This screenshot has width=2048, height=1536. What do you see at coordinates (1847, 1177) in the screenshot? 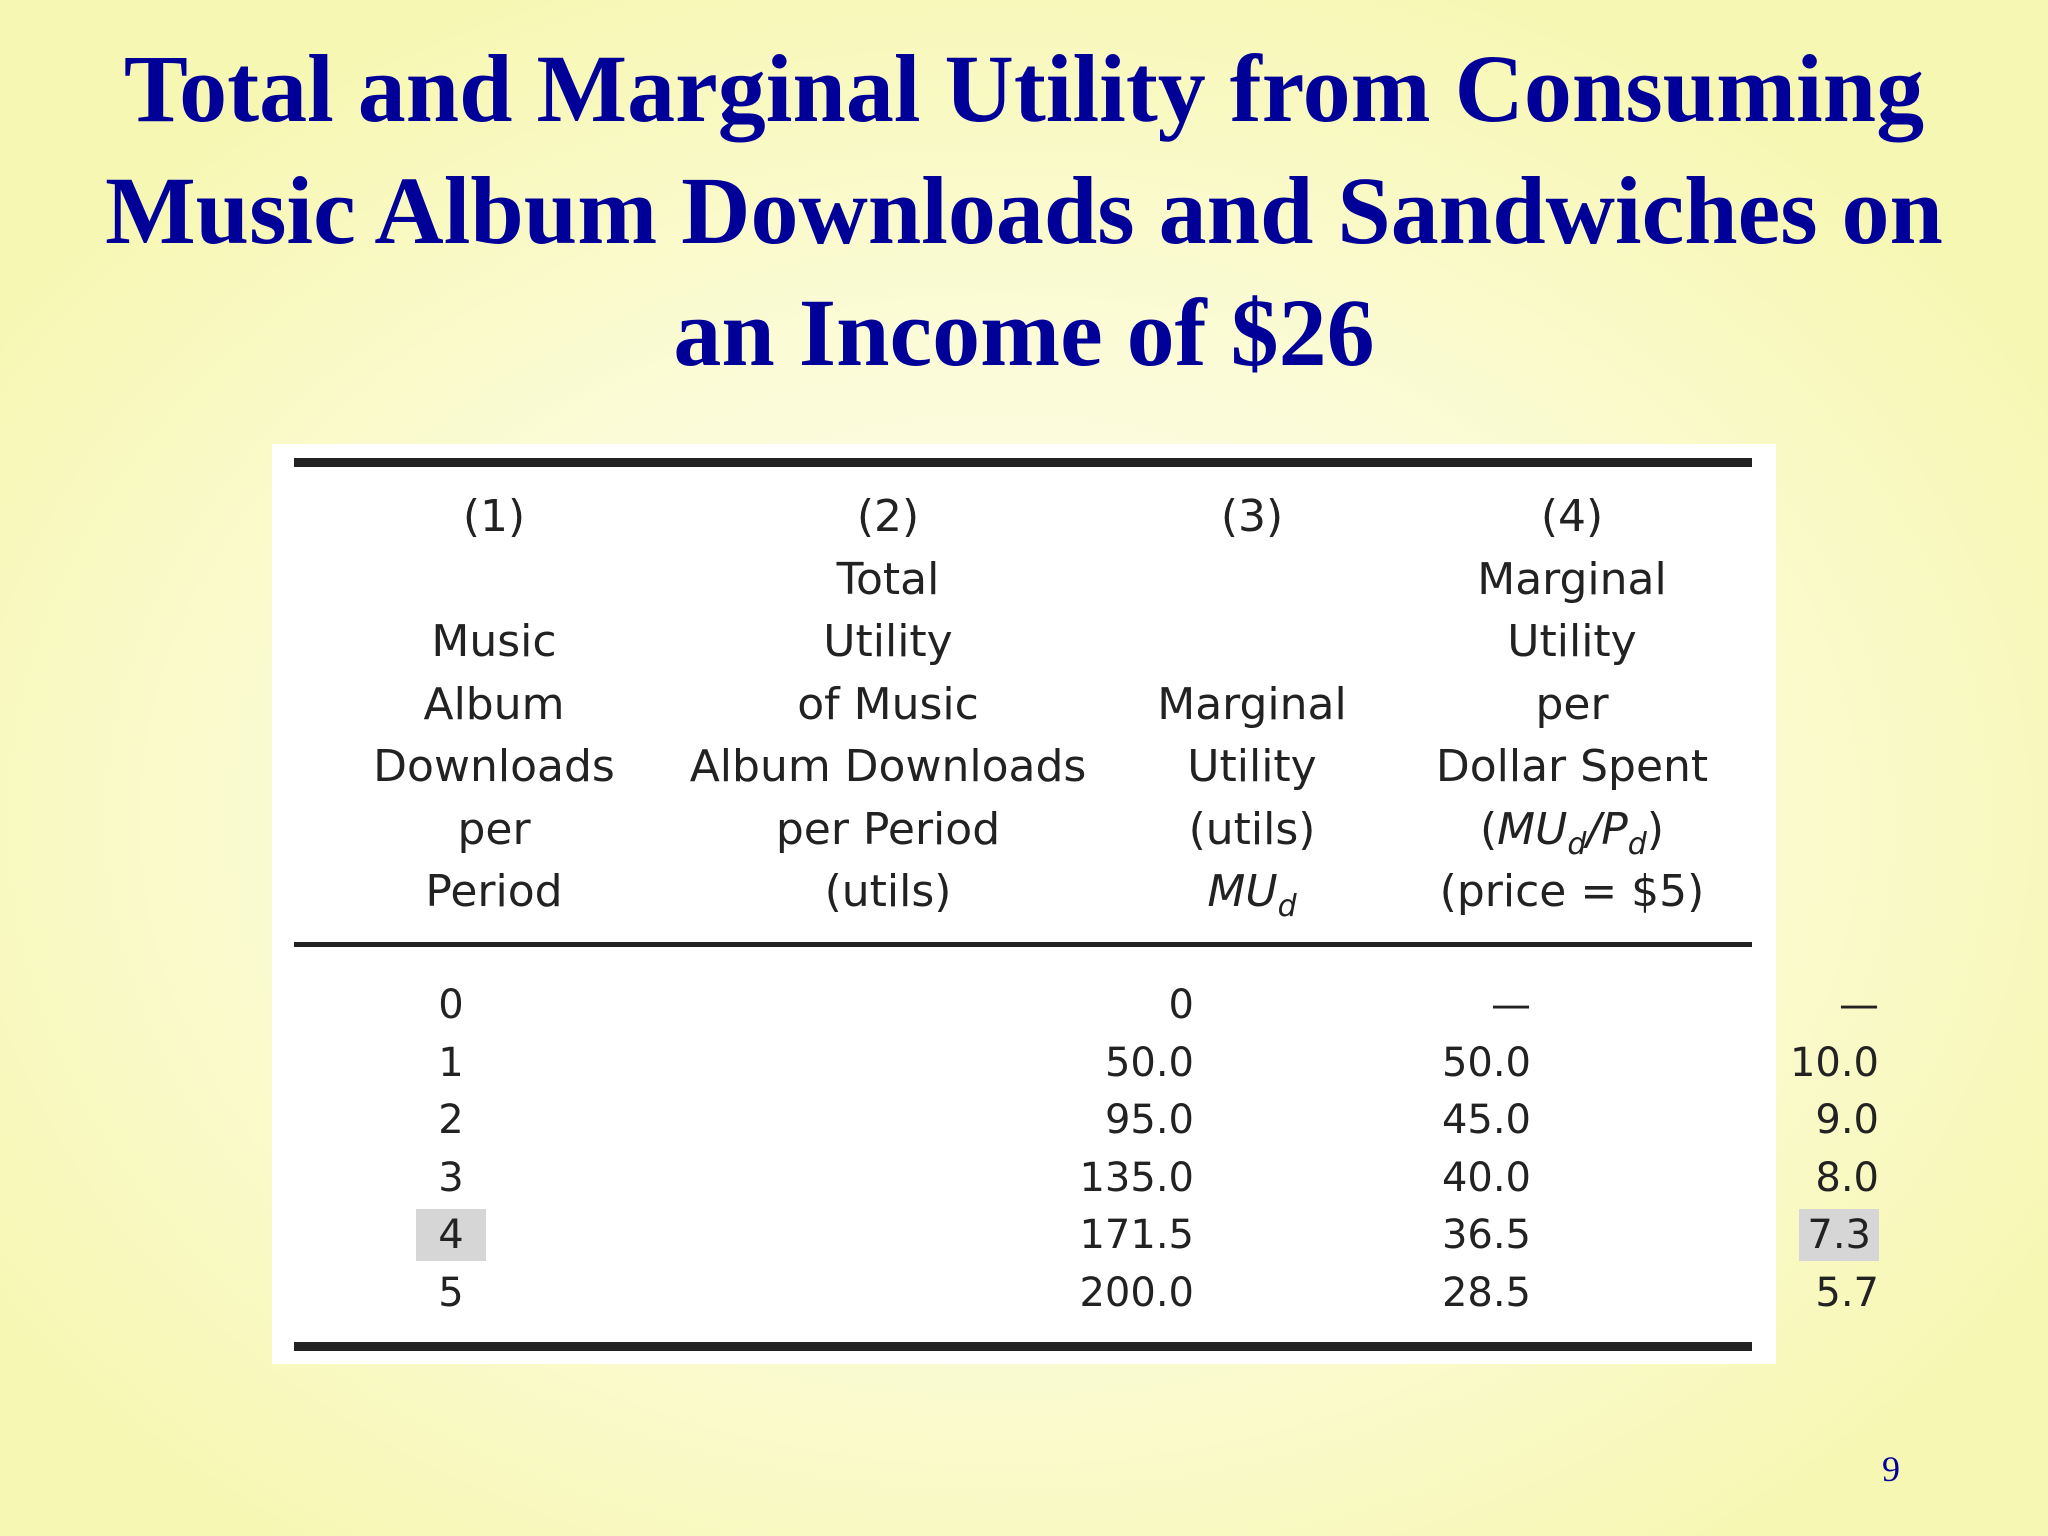
I see `mu-per-dollar-cell: 8.0` at bounding box center [1847, 1177].